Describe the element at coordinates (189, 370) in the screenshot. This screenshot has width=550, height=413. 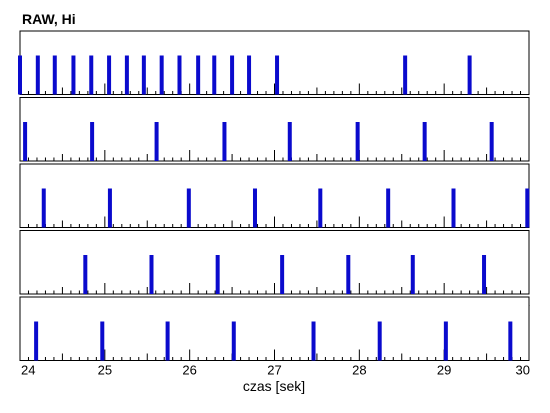
I see `x-tick-label: 26` at that location.